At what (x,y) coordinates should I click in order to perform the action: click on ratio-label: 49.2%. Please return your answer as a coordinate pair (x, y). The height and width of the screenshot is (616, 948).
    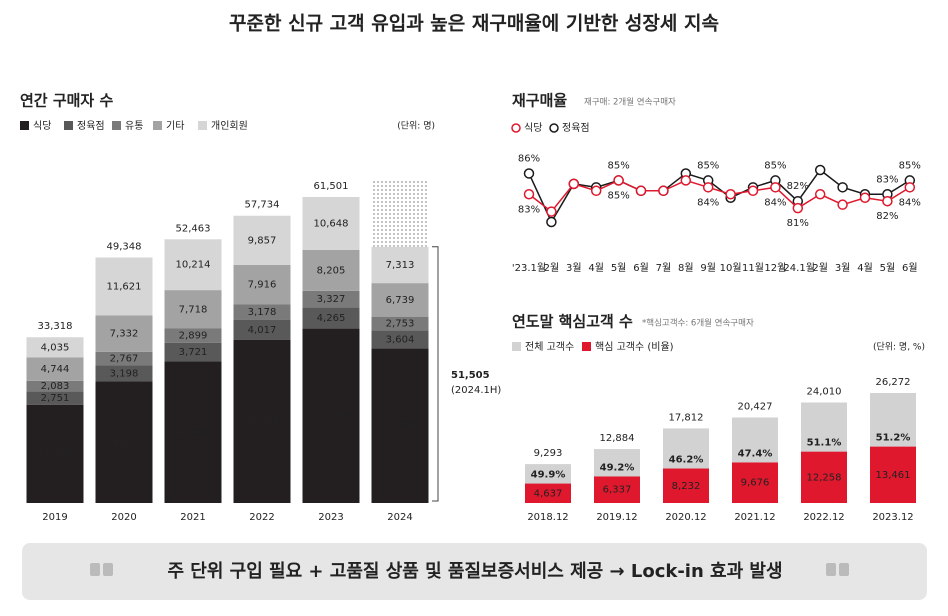
    Looking at the image, I should click on (617, 467).